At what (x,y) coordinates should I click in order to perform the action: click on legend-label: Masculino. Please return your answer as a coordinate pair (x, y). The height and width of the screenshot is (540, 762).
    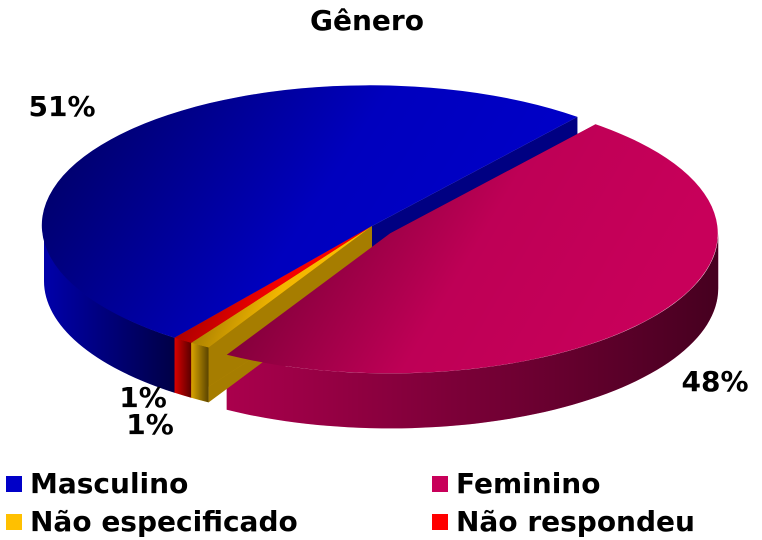
    Looking at the image, I should click on (109, 483).